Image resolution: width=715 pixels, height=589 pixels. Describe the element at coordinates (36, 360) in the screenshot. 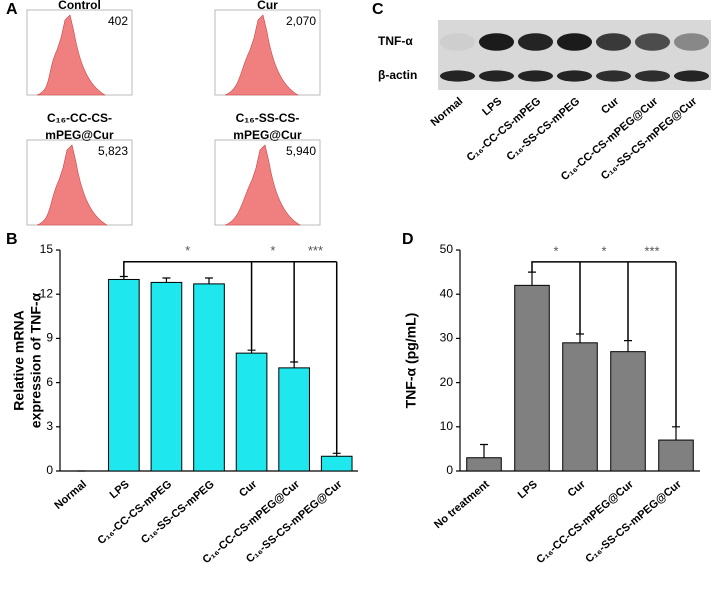

I see `y-axis-label: expression of TNF-α` at that location.